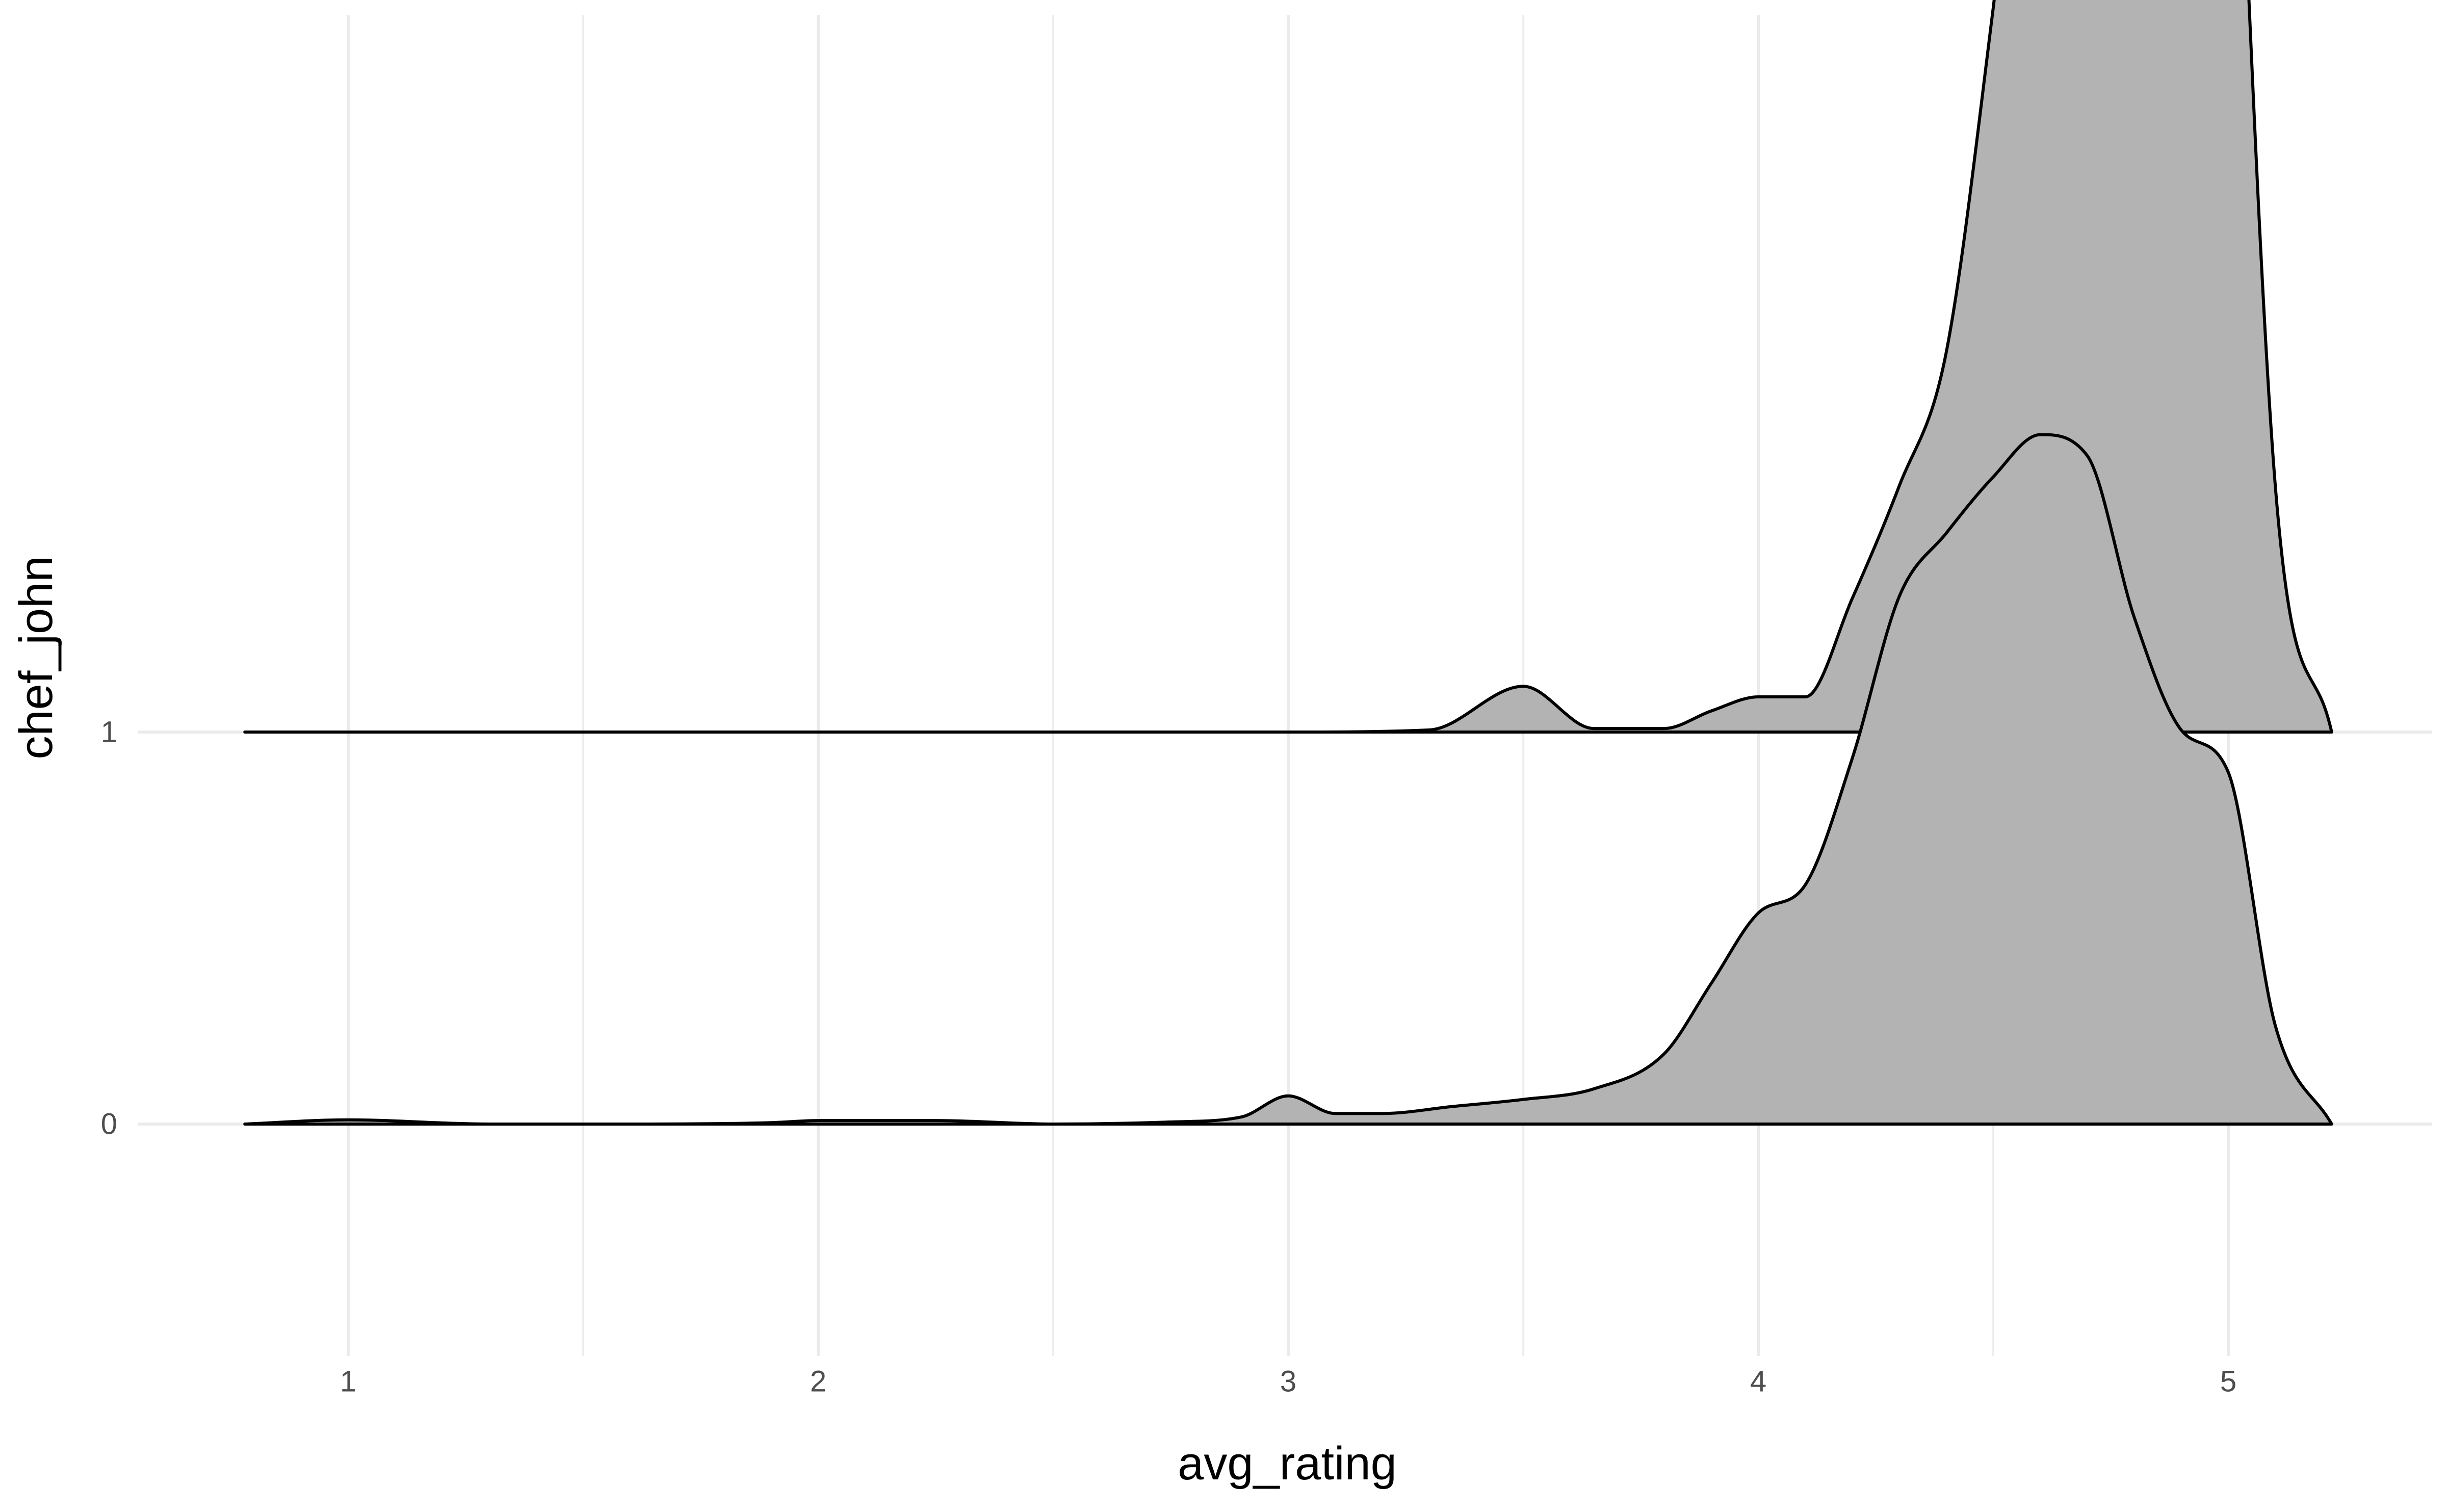 The width and height of the screenshot is (2447, 1512). I want to click on x-tick-label: 1, so click(348, 1381).